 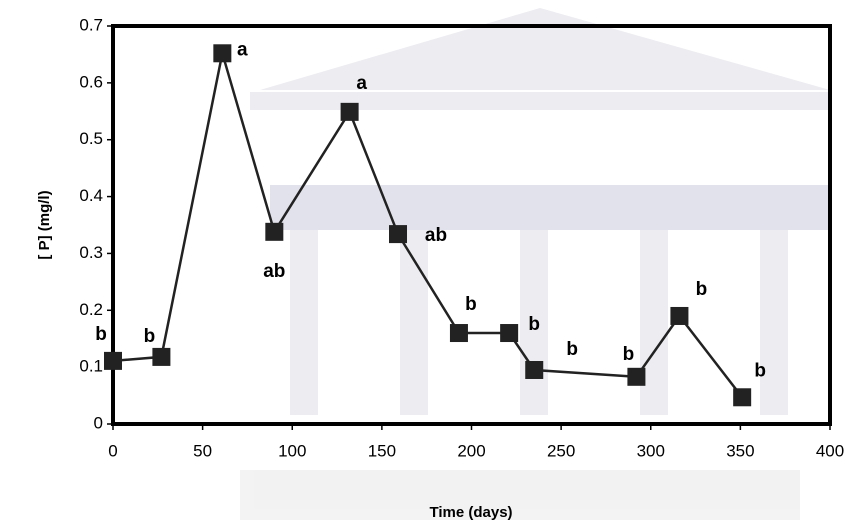 What do you see at coordinates (91, 252) in the screenshot?
I see `y-tick-label: 0.3` at bounding box center [91, 252].